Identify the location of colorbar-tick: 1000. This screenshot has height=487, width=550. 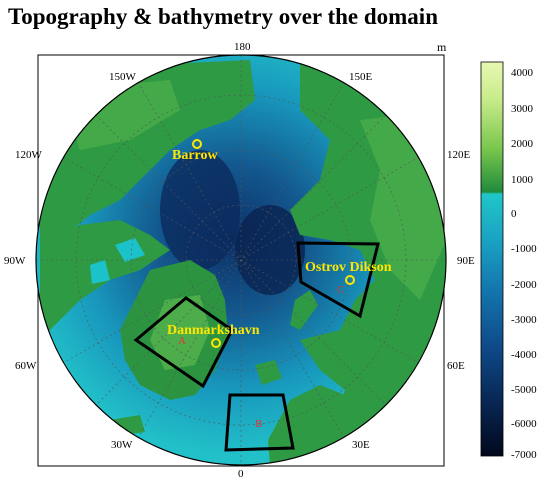
(522, 180).